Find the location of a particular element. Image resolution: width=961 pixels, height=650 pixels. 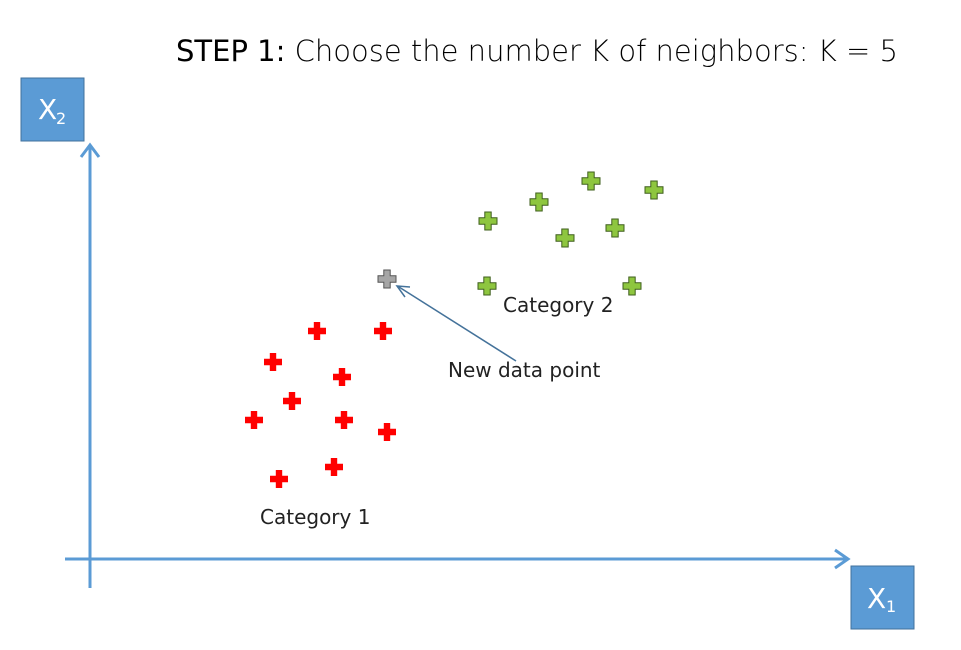

category-2-points is located at coordinates (570, 233).